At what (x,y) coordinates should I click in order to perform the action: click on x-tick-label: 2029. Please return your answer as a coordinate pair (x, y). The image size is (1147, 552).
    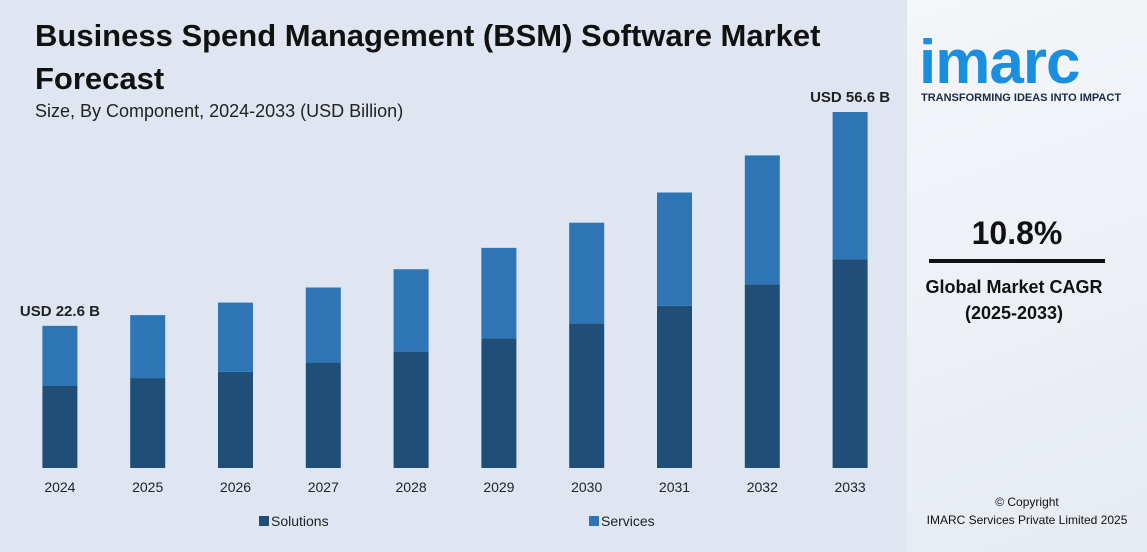
    Looking at the image, I should click on (498, 487).